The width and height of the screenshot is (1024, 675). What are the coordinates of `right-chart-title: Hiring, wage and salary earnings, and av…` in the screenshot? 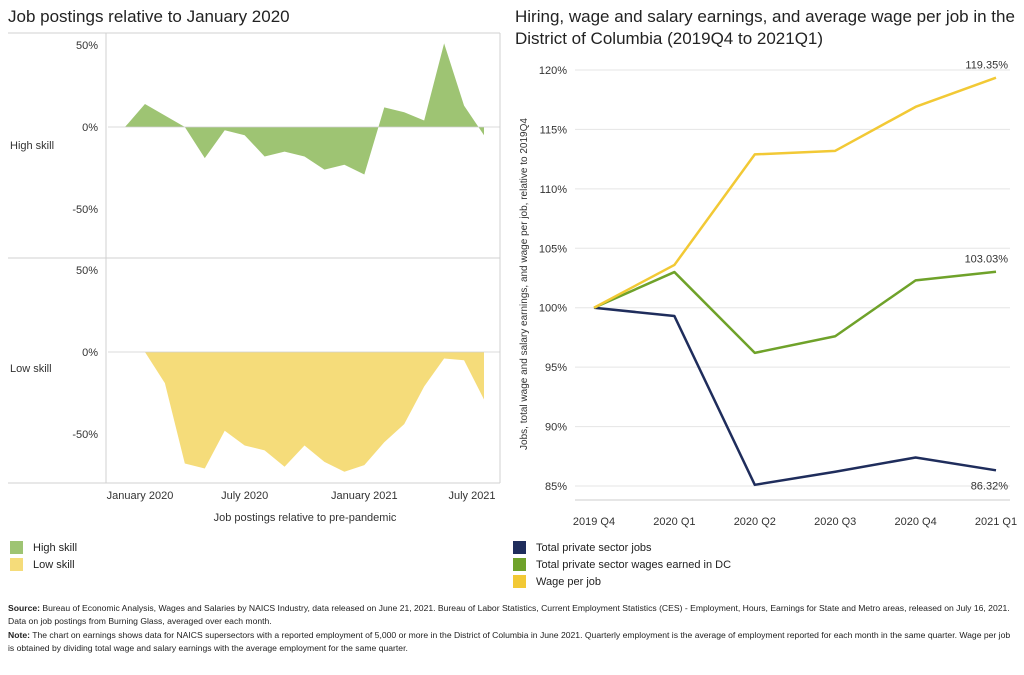 It's located at (765, 27).